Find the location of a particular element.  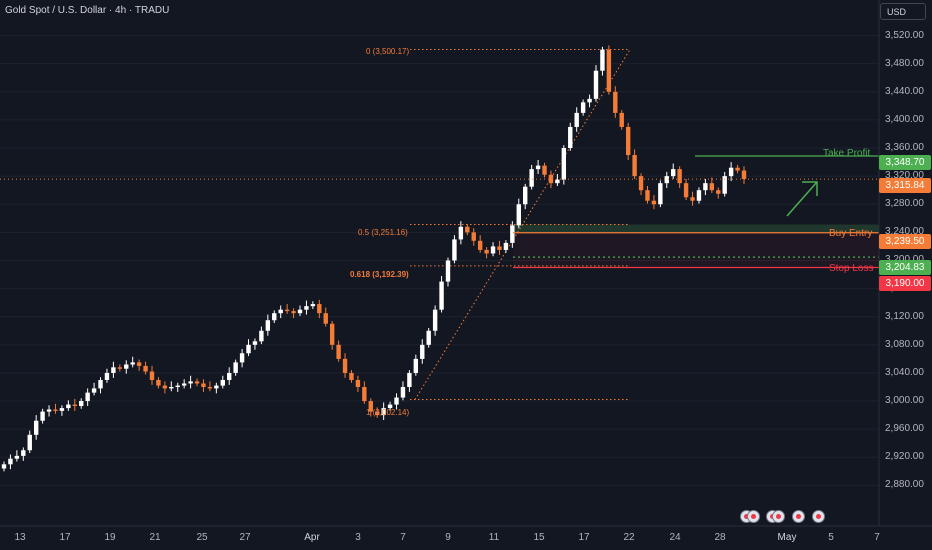

last-price-pill: 3,315.84 is located at coordinates (905, 185).